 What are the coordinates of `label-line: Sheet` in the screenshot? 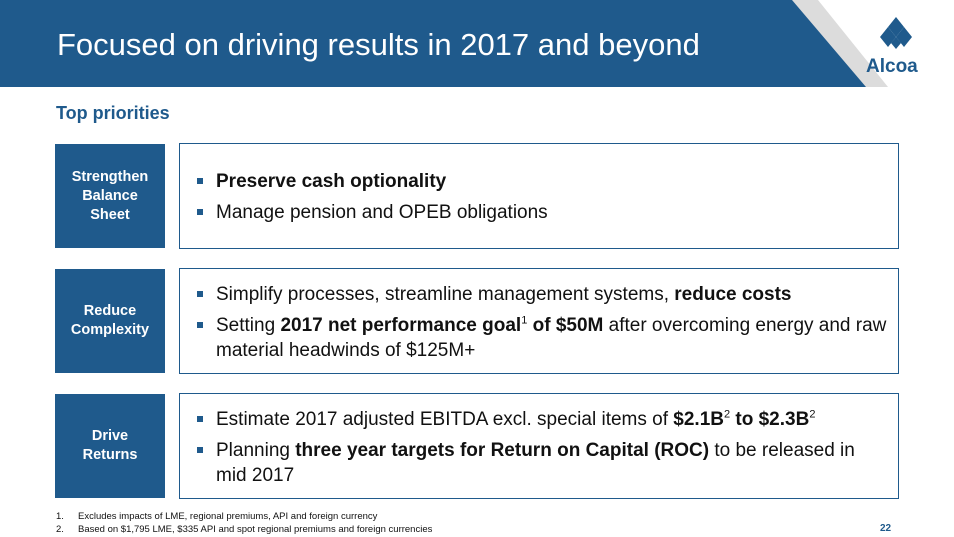 It's located at (110, 214).